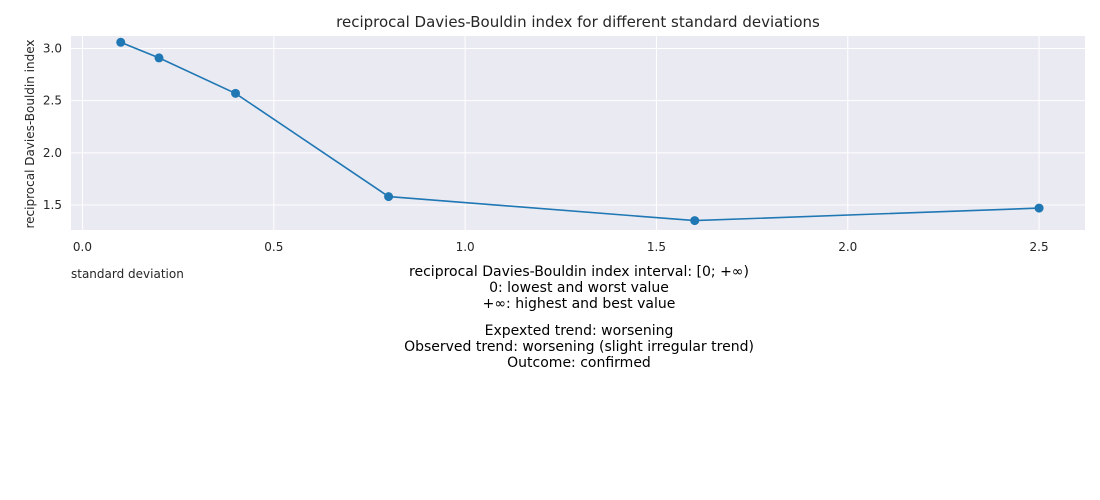 Image resolution: width=1100 pixels, height=500 pixels. What do you see at coordinates (52, 101) in the screenshot?
I see `y-tick-label: 2.5` at bounding box center [52, 101].